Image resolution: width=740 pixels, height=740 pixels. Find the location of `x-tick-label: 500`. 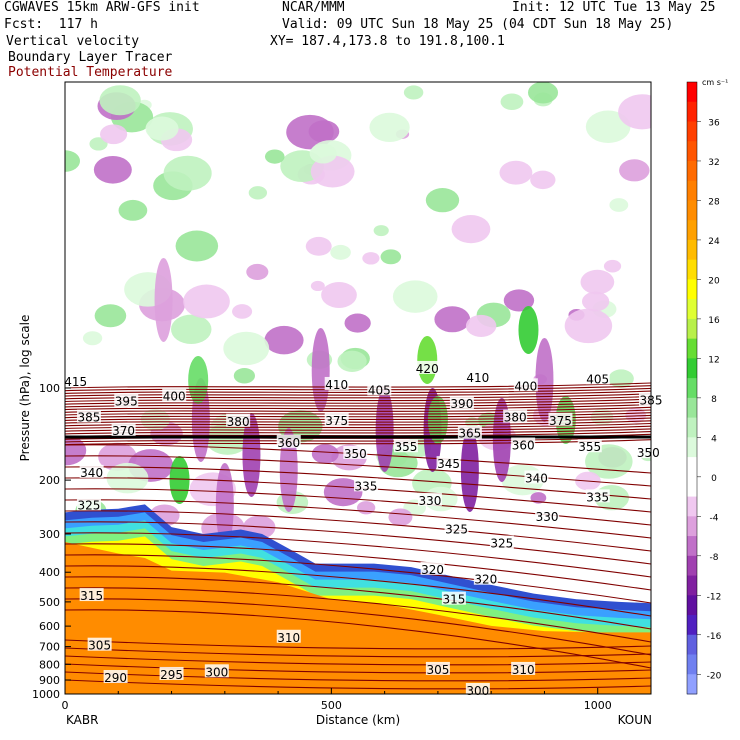

x-tick-label: 500 is located at coordinates (331, 705).